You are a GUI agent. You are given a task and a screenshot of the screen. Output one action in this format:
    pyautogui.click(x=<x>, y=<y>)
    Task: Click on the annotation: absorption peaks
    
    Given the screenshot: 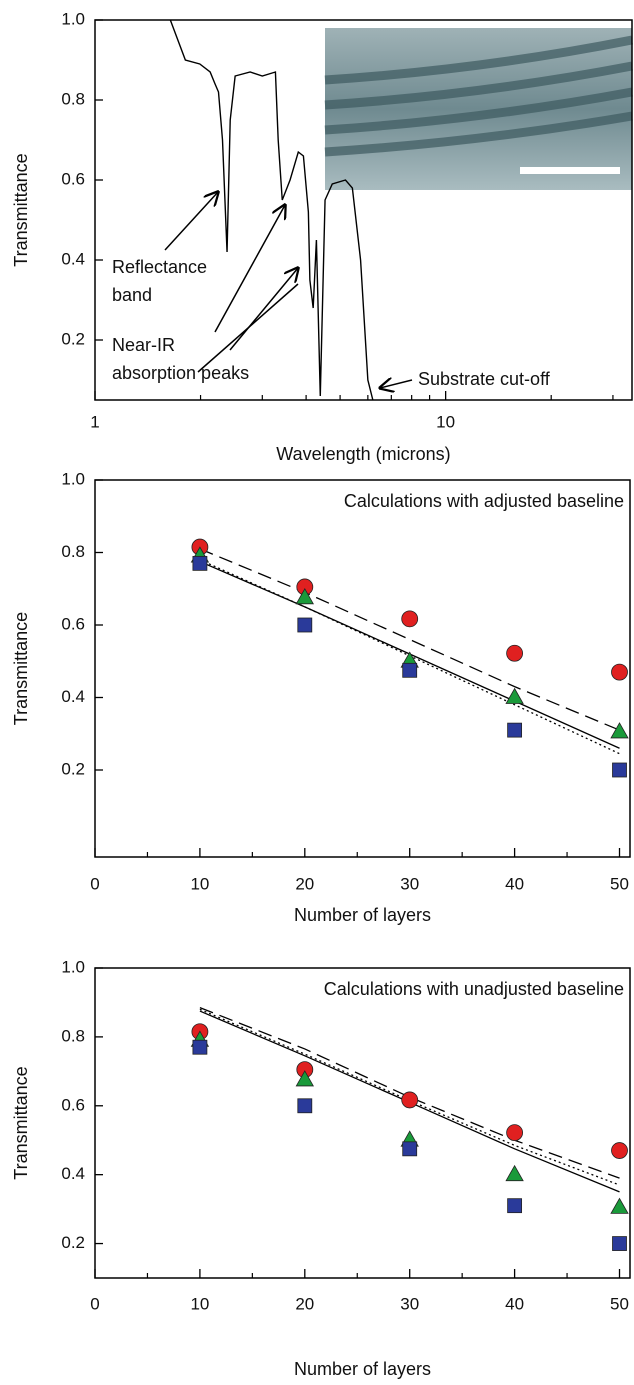 What is the action you would take?
    pyautogui.click(x=180, y=373)
    